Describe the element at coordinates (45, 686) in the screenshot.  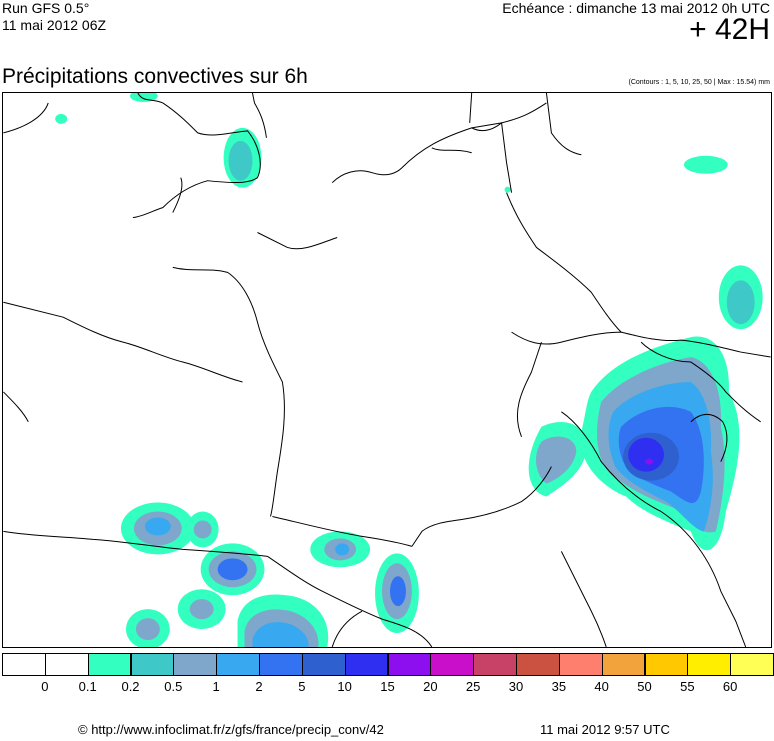
I see `scale-label: 0` at that location.